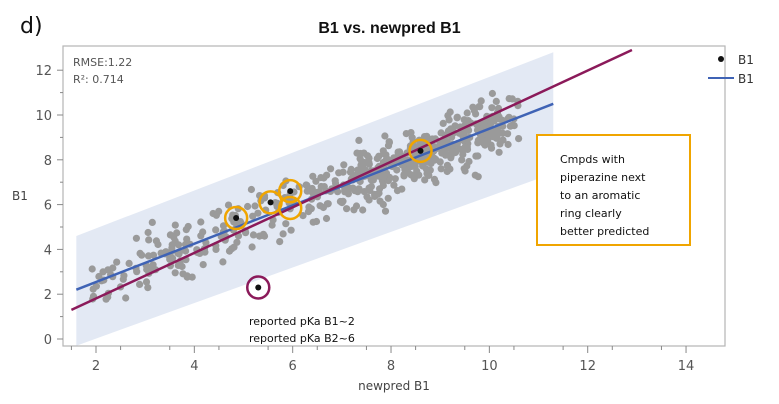 The height and width of the screenshot is (404, 779). What do you see at coordinates (96, 366) in the screenshot?
I see `x-tick-label: 2` at bounding box center [96, 366].